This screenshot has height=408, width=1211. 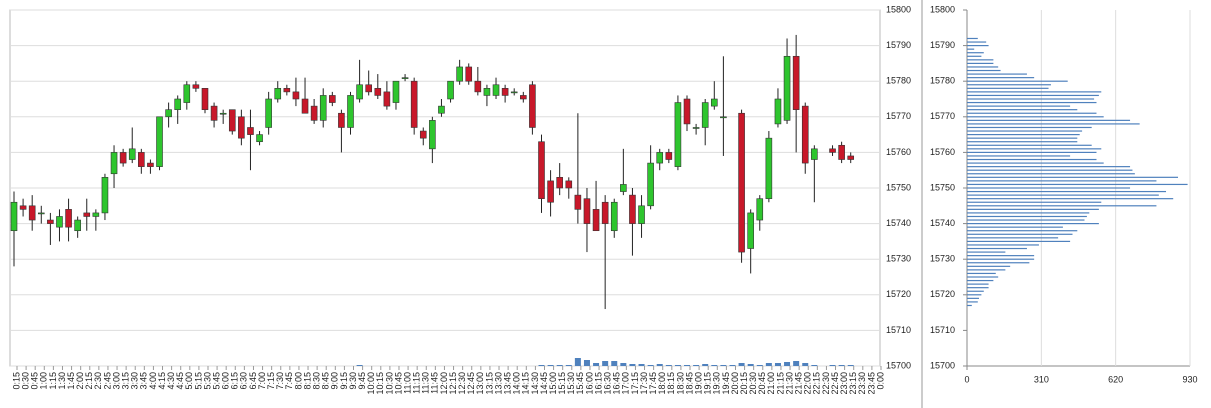 What do you see at coordinates (898, 116) in the screenshot?
I see `y-tick-label: 15770` at bounding box center [898, 116].